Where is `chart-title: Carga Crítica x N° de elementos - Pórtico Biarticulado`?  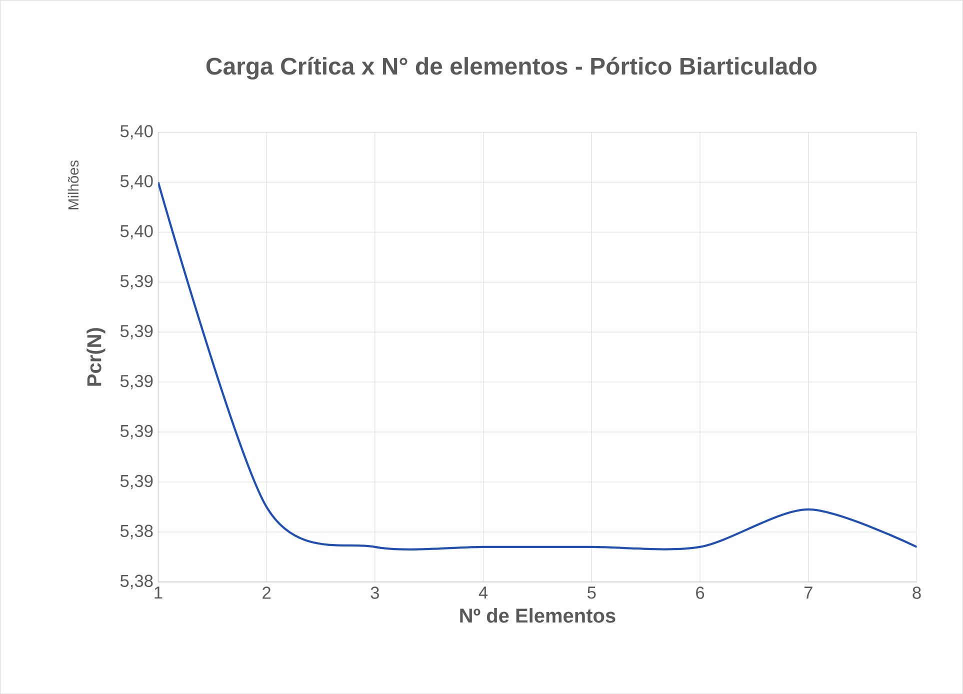 chart-title: Carga Crítica x N° de elementos - Pórtico Biarticulado is located at coordinates (511, 68).